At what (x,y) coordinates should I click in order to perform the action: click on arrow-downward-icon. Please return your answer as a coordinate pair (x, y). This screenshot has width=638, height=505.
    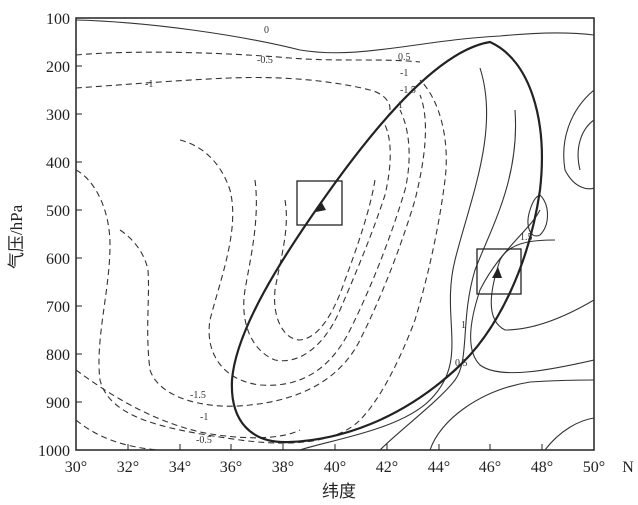
    Looking at the image, I should click on (497, 272).